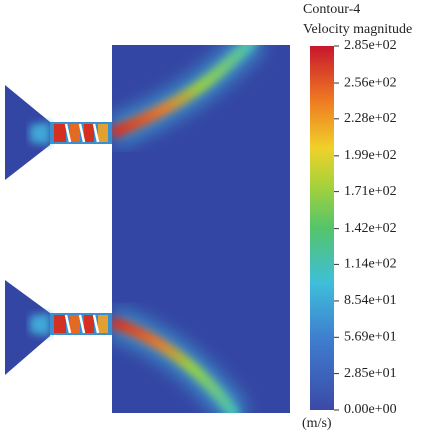 This screenshot has height=437, width=433. I want to click on upper-nozzle, so click(58, 132).